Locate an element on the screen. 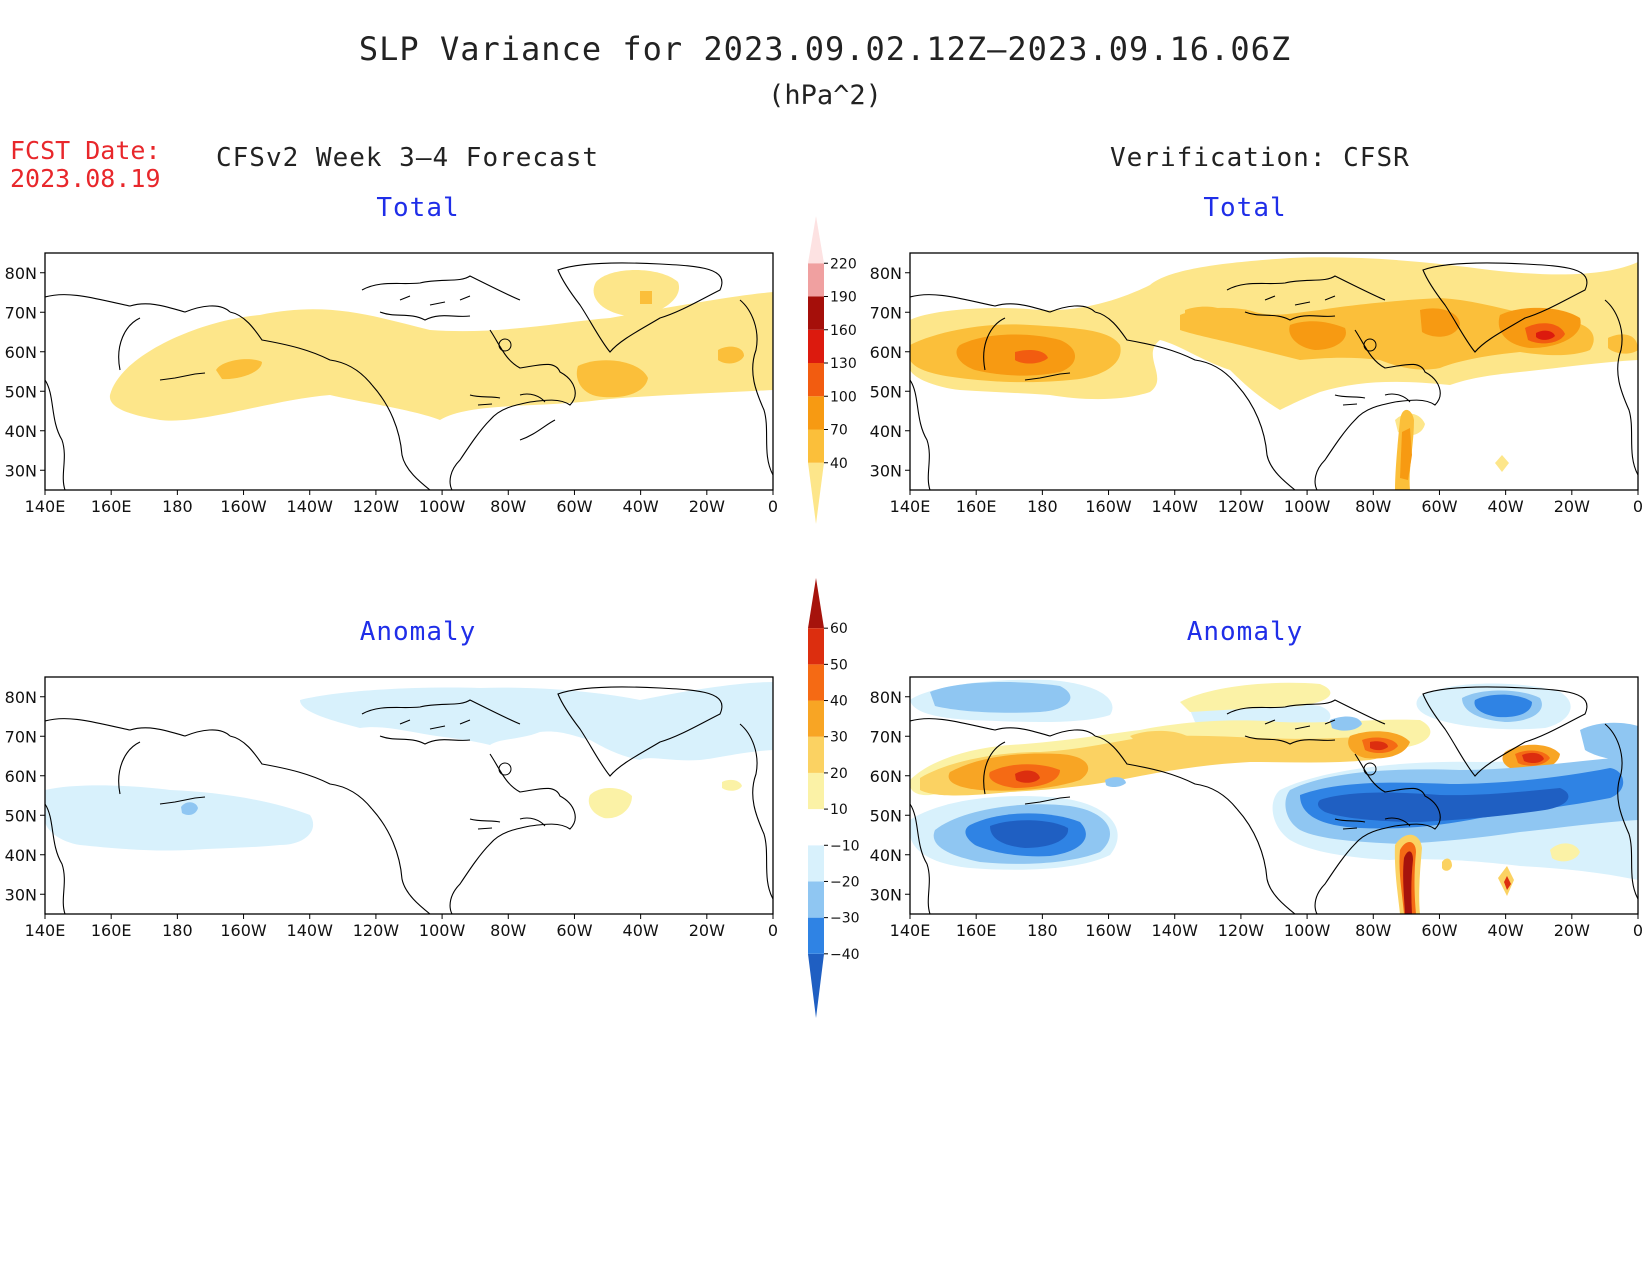 This screenshot has height=1275, width=1650. verification-anomaly-lat-label: 40N is located at coordinates (886, 855).